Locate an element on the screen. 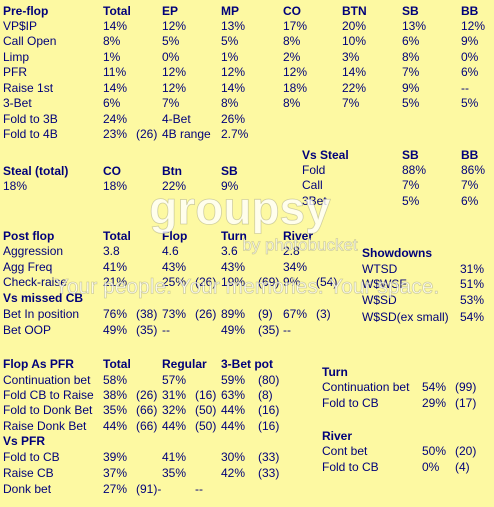 This screenshot has height=507, width=494. watermark-text: by photobucket is located at coordinates (300, 244).